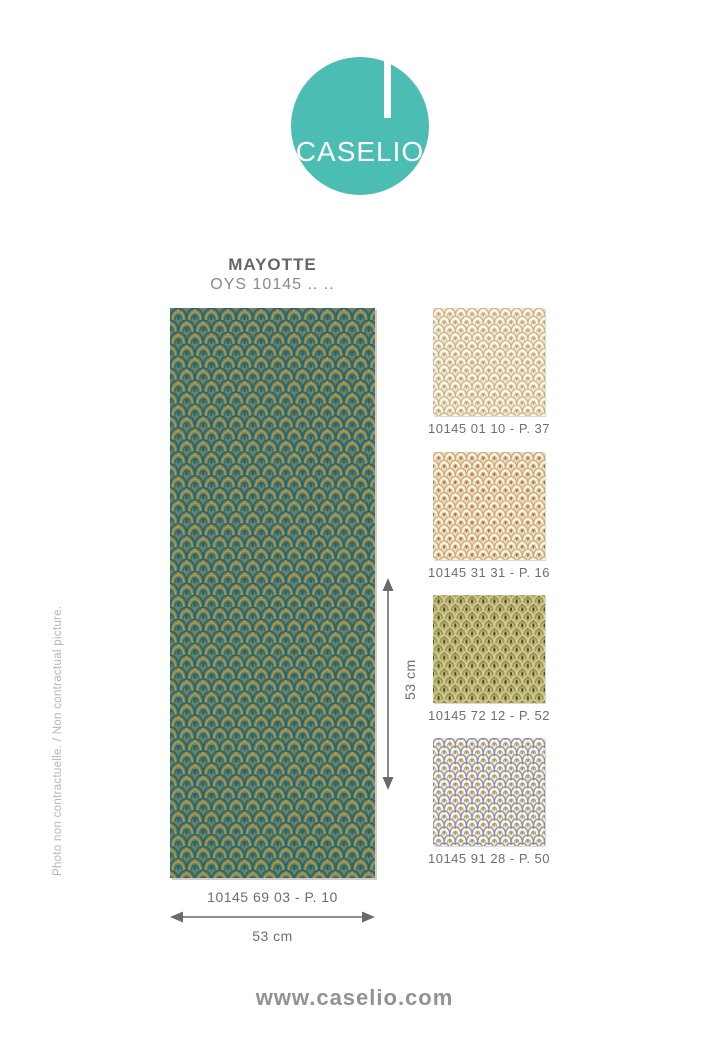  I want to click on variant-reference-1: 10145 01 10 - P. 37, so click(489, 428).